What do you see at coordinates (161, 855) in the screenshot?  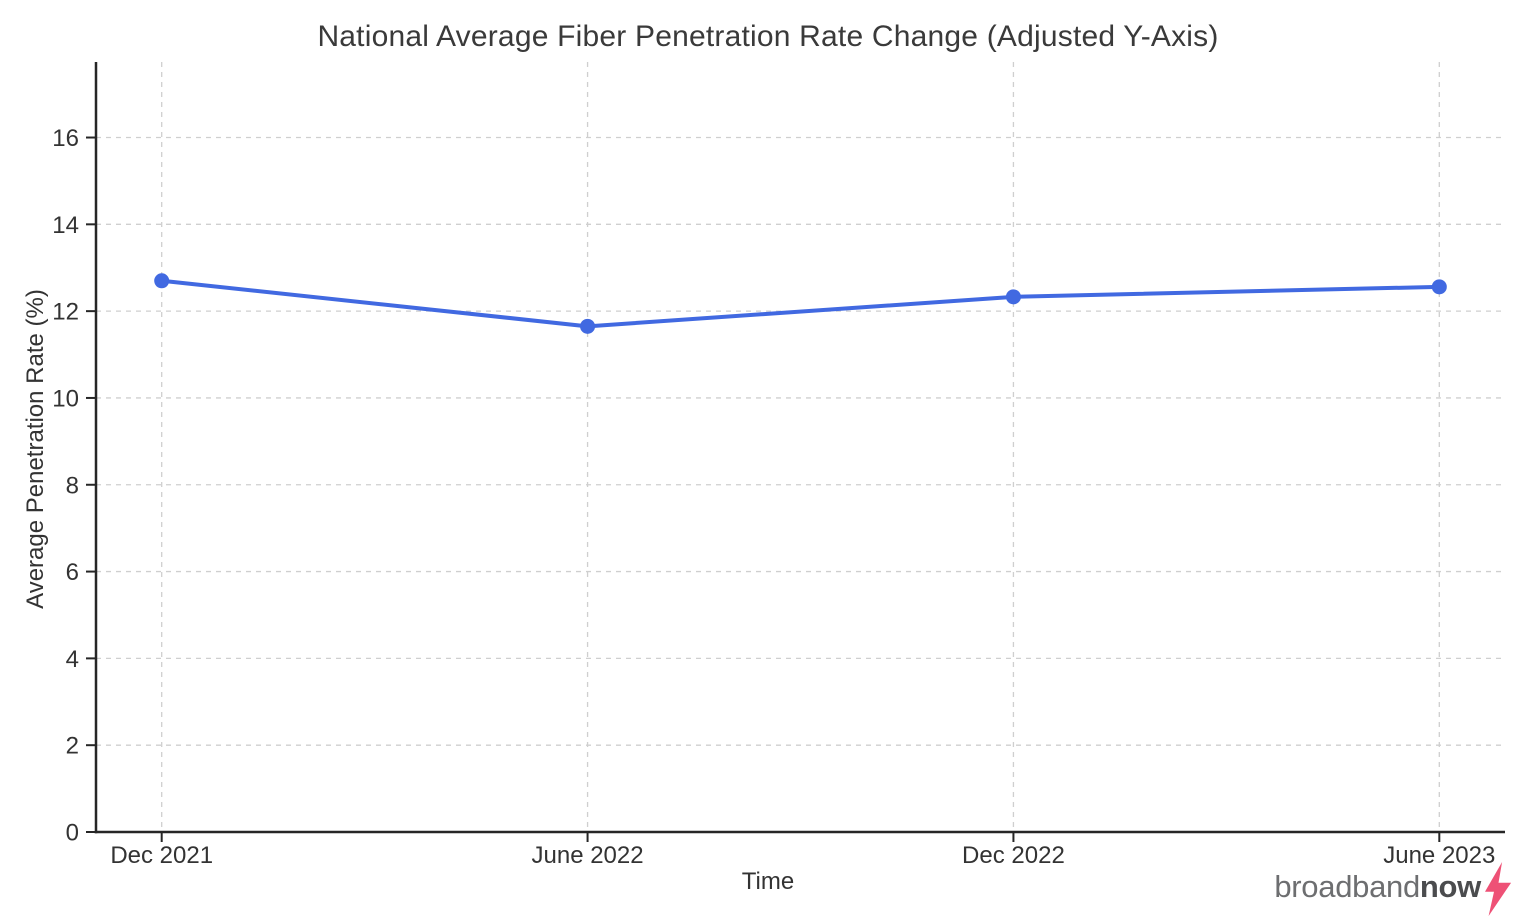 I see `x-tick-label: Dec 2021` at bounding box center [161, 855].